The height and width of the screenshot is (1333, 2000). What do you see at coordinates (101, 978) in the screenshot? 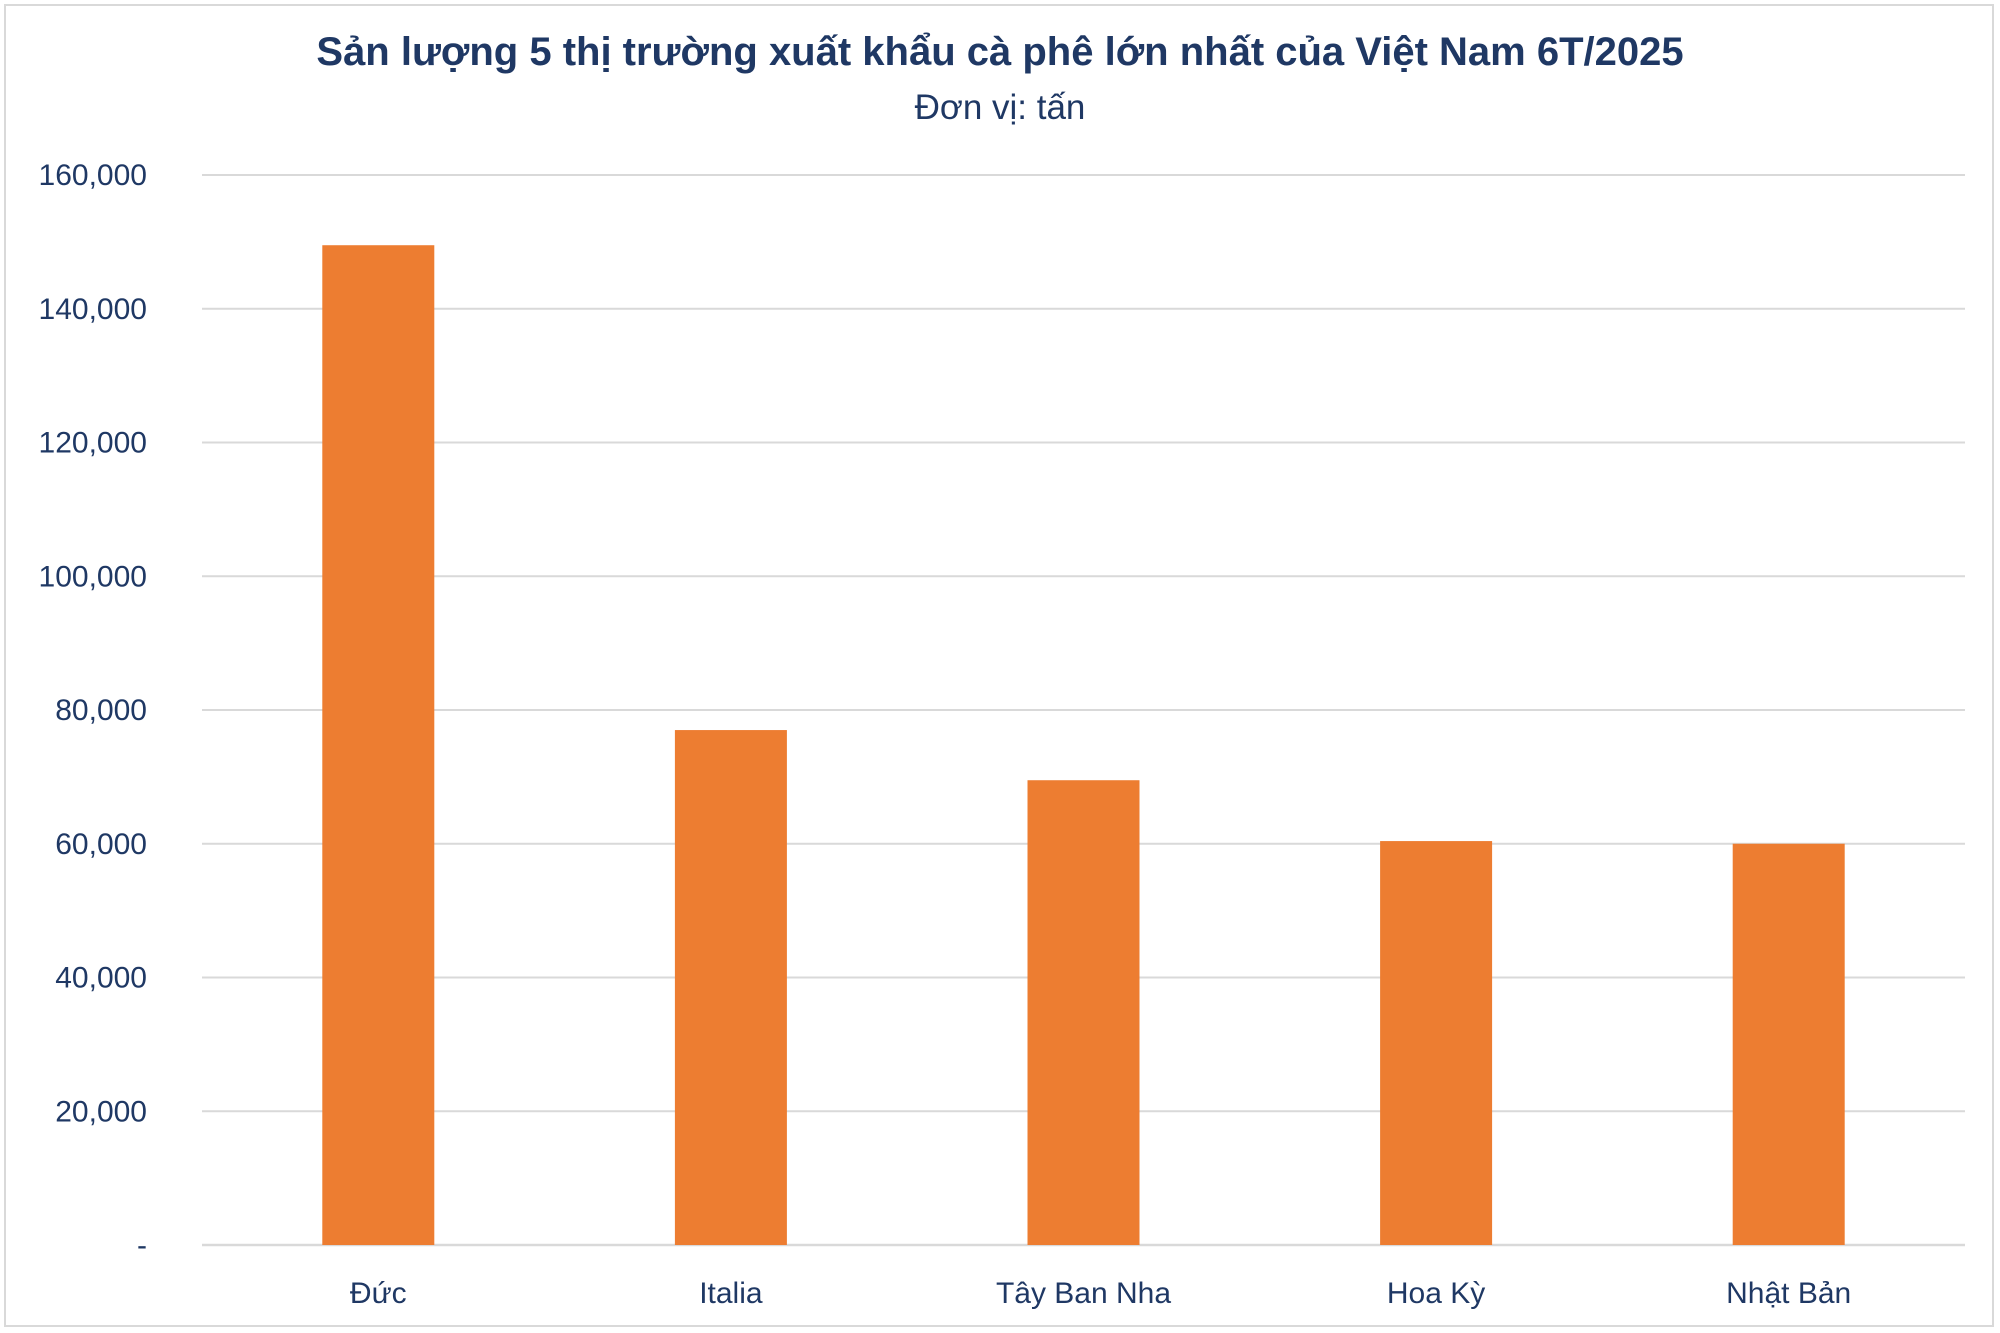
I see `y-tick-label: 40,000` at bounding box center [101, 978].